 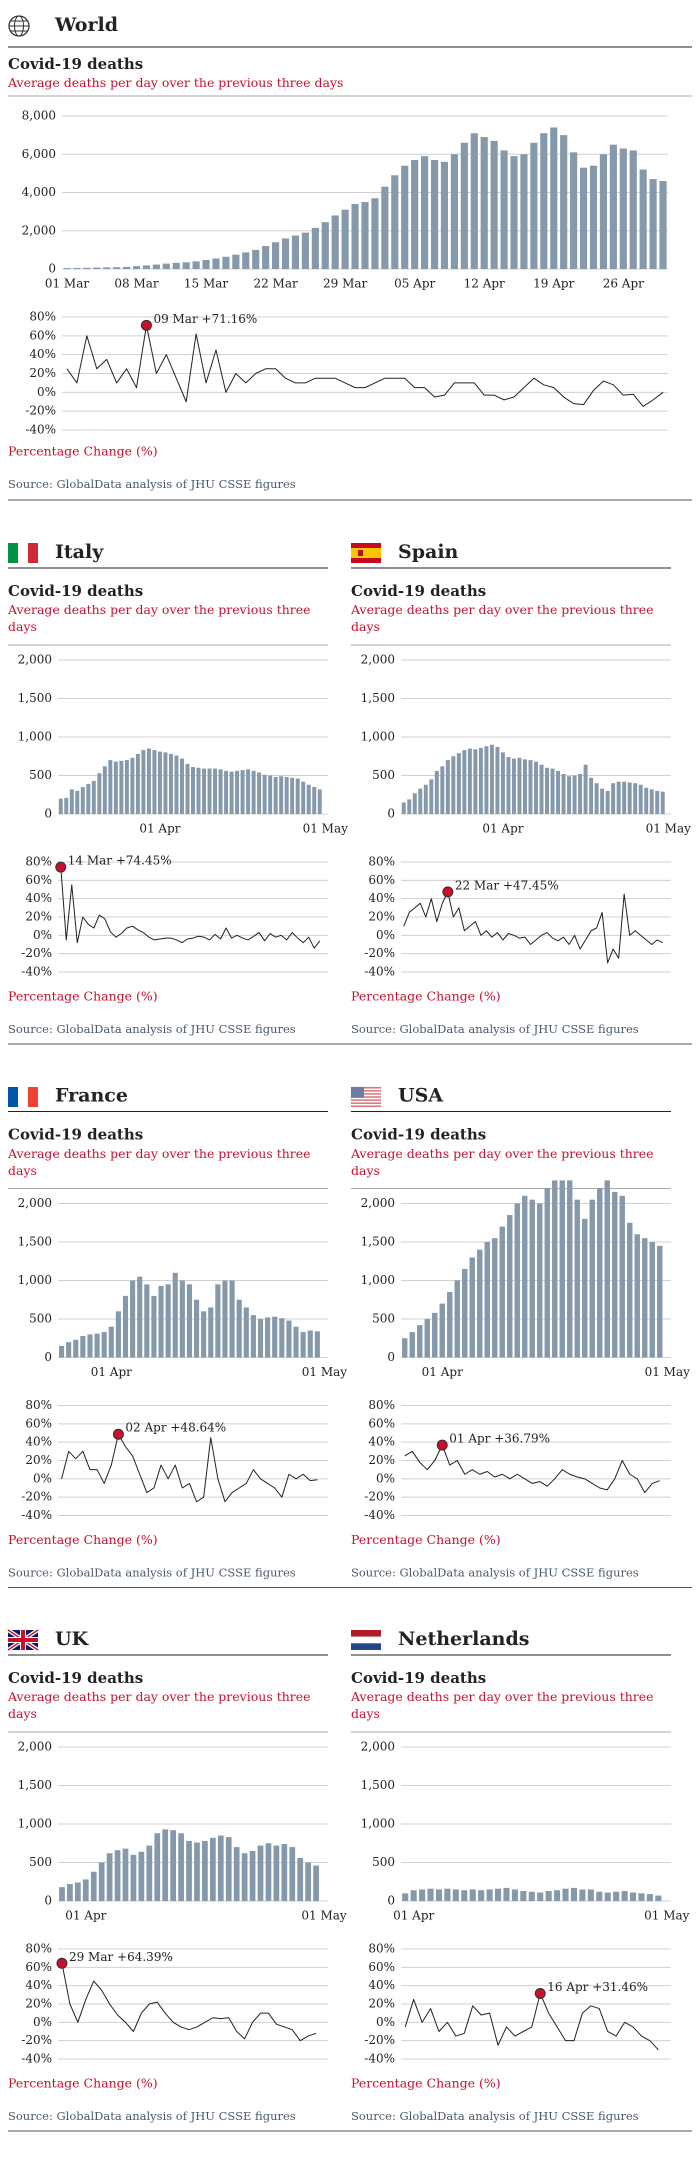 I want to click on flag-netherlands, so click(x=366, y=1640).